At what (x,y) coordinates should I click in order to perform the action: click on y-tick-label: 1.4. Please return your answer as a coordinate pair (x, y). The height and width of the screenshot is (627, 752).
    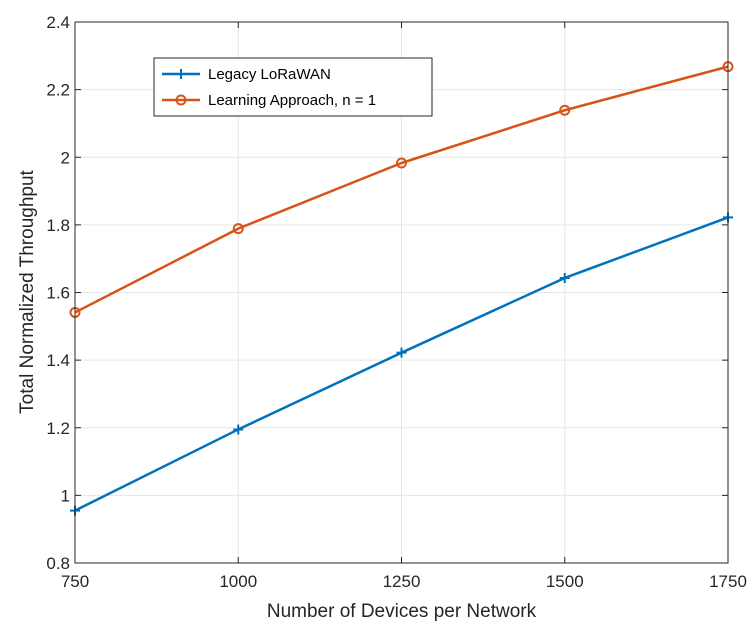
    Looking at the image, I should click on (58, 360).